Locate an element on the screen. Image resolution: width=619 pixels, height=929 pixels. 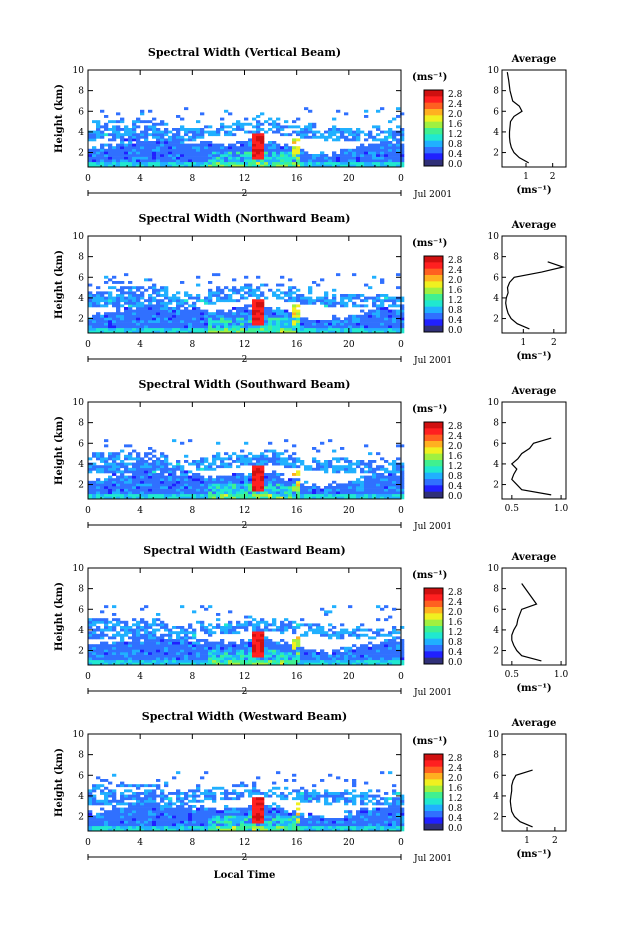
colorbar-tick-label: 0.8 is located at coordinates (455, 643).